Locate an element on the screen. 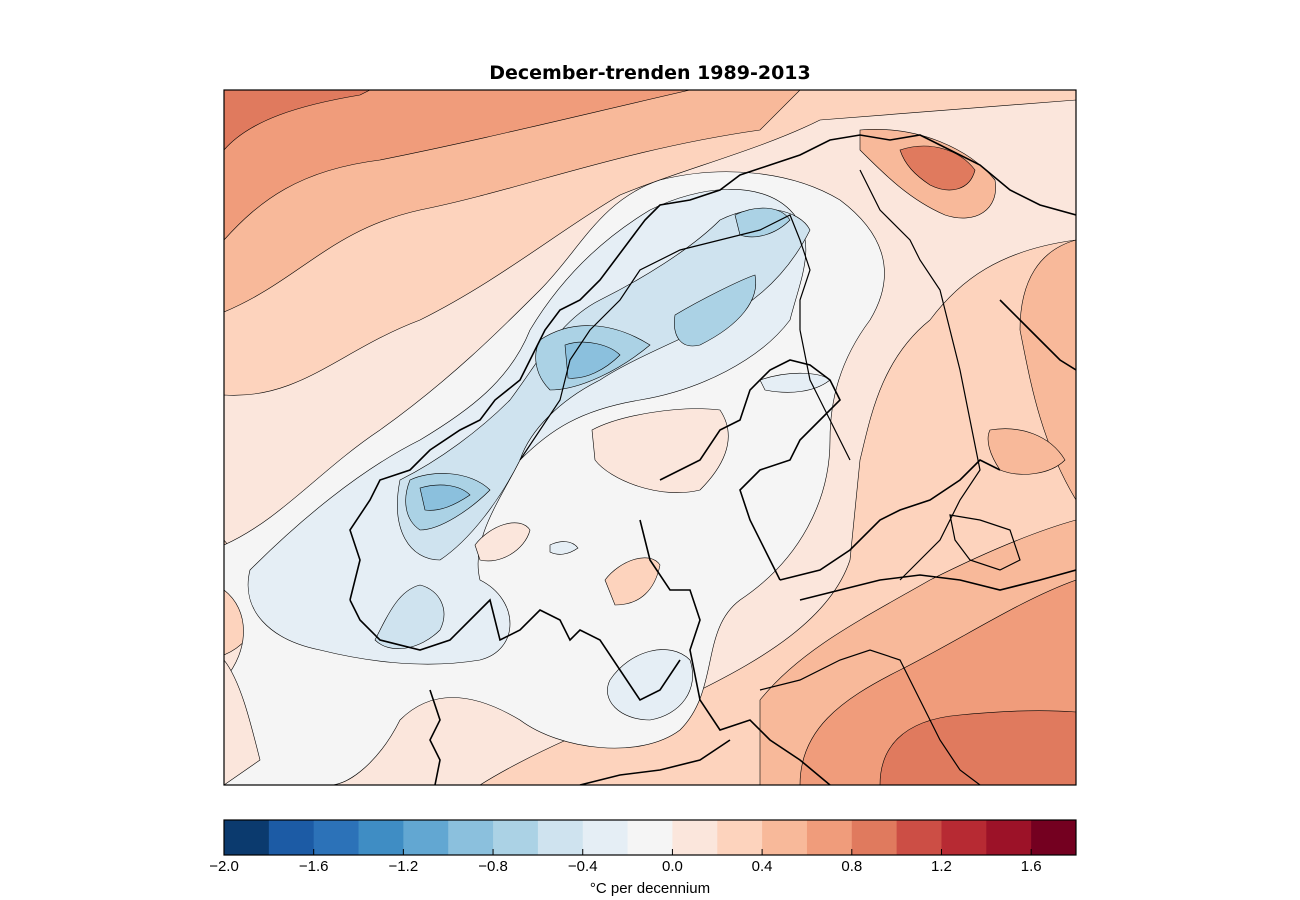 This screenshot has width=1300, height=900. contour-band-0.4-finland is located at coordinates (1026, 451).